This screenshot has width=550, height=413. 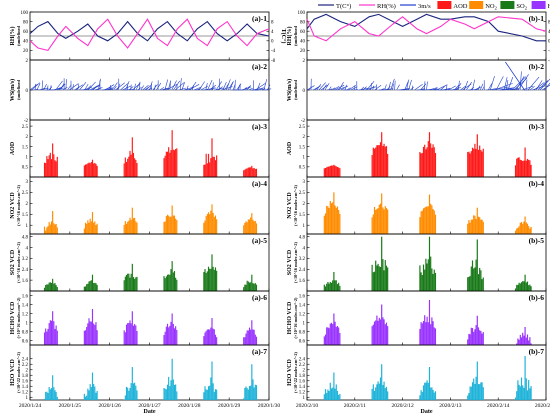 What do you see at coordinates (289, 90) in the screenshot?
I see `y-axis-title: WS(m/s)` at bounding box center [289, 90].